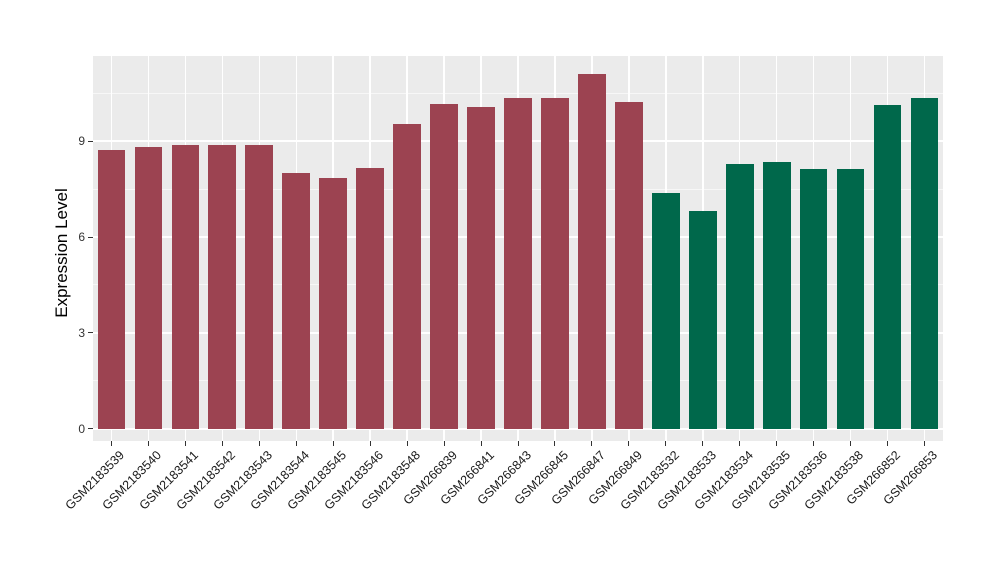  Describe the element at coordinates (81, 332) in the screenshot. I see `y-tick-label: 3` at that location.